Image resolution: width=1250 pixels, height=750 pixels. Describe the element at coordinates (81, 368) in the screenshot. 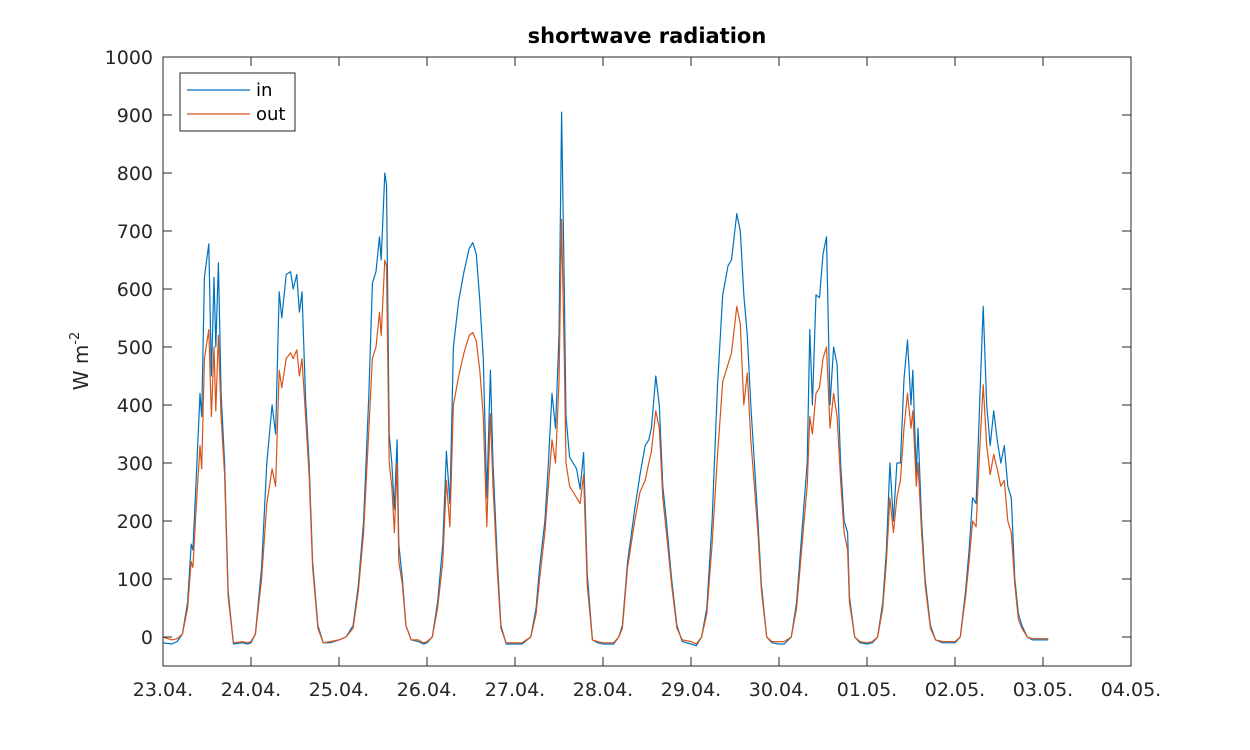

I see `y-axis-label-base: W m` at that location.